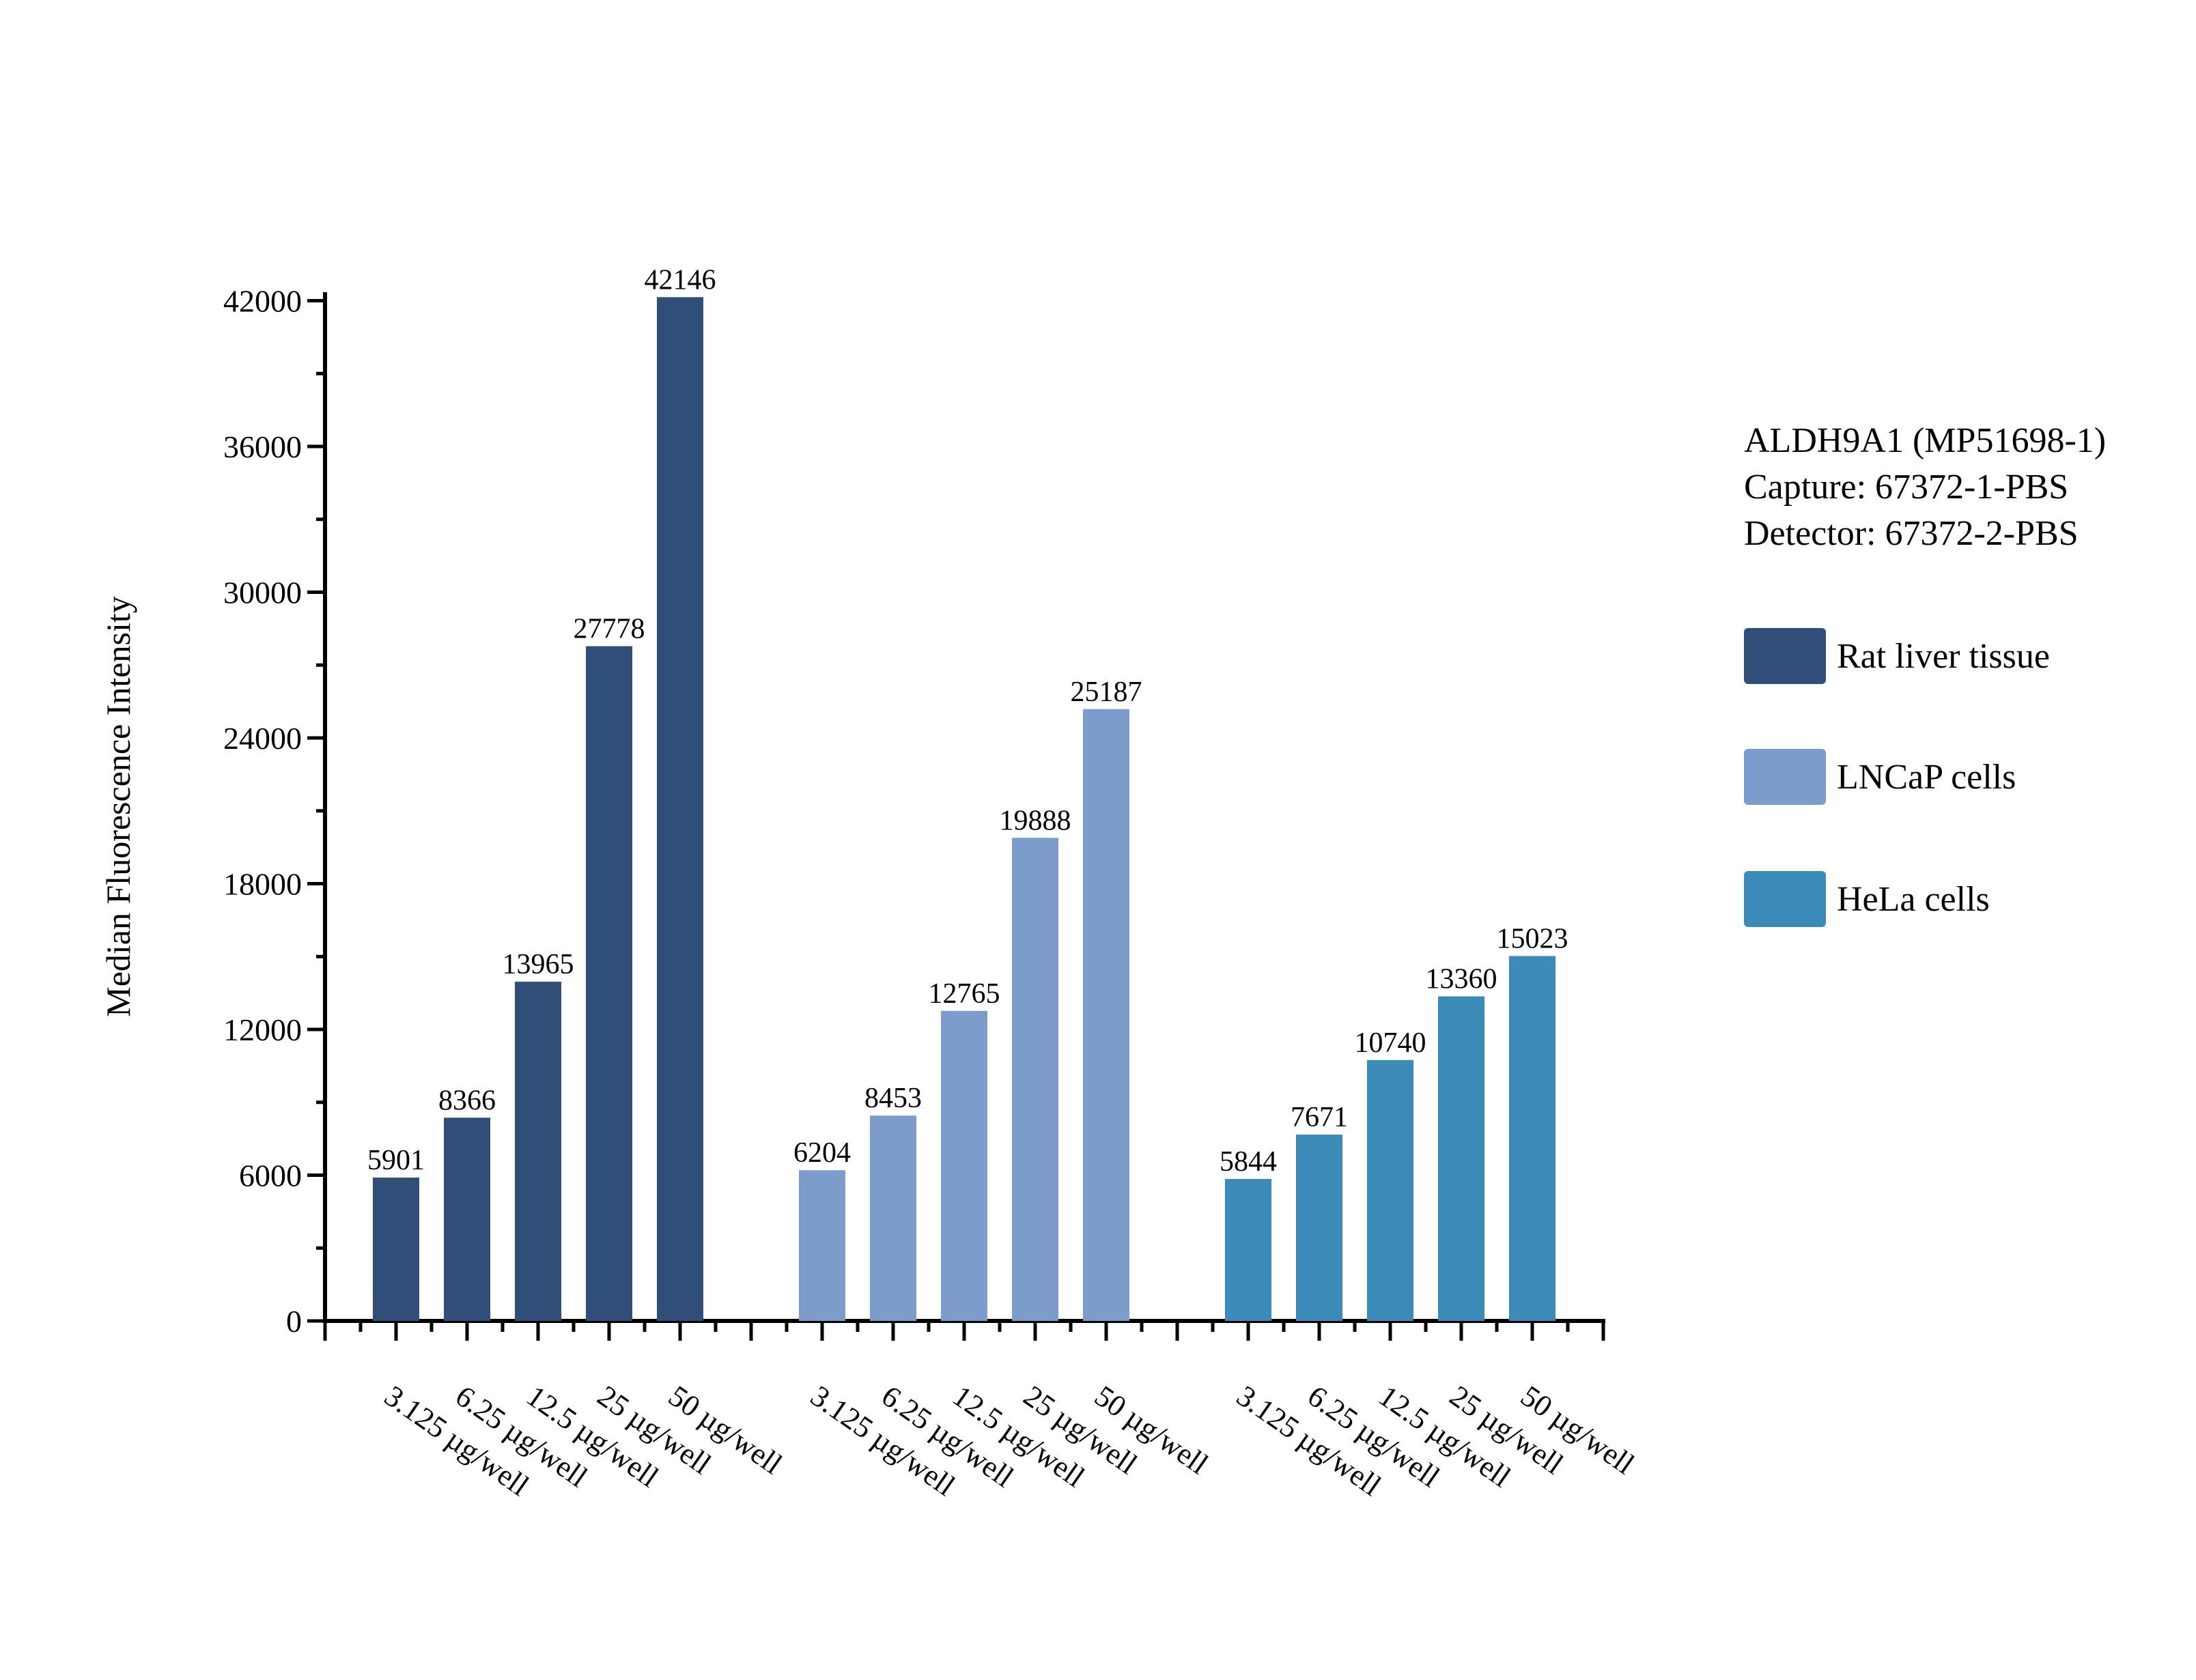  I want to click on legend-swatch-rat-liver-tissue, so click(1785, 656).